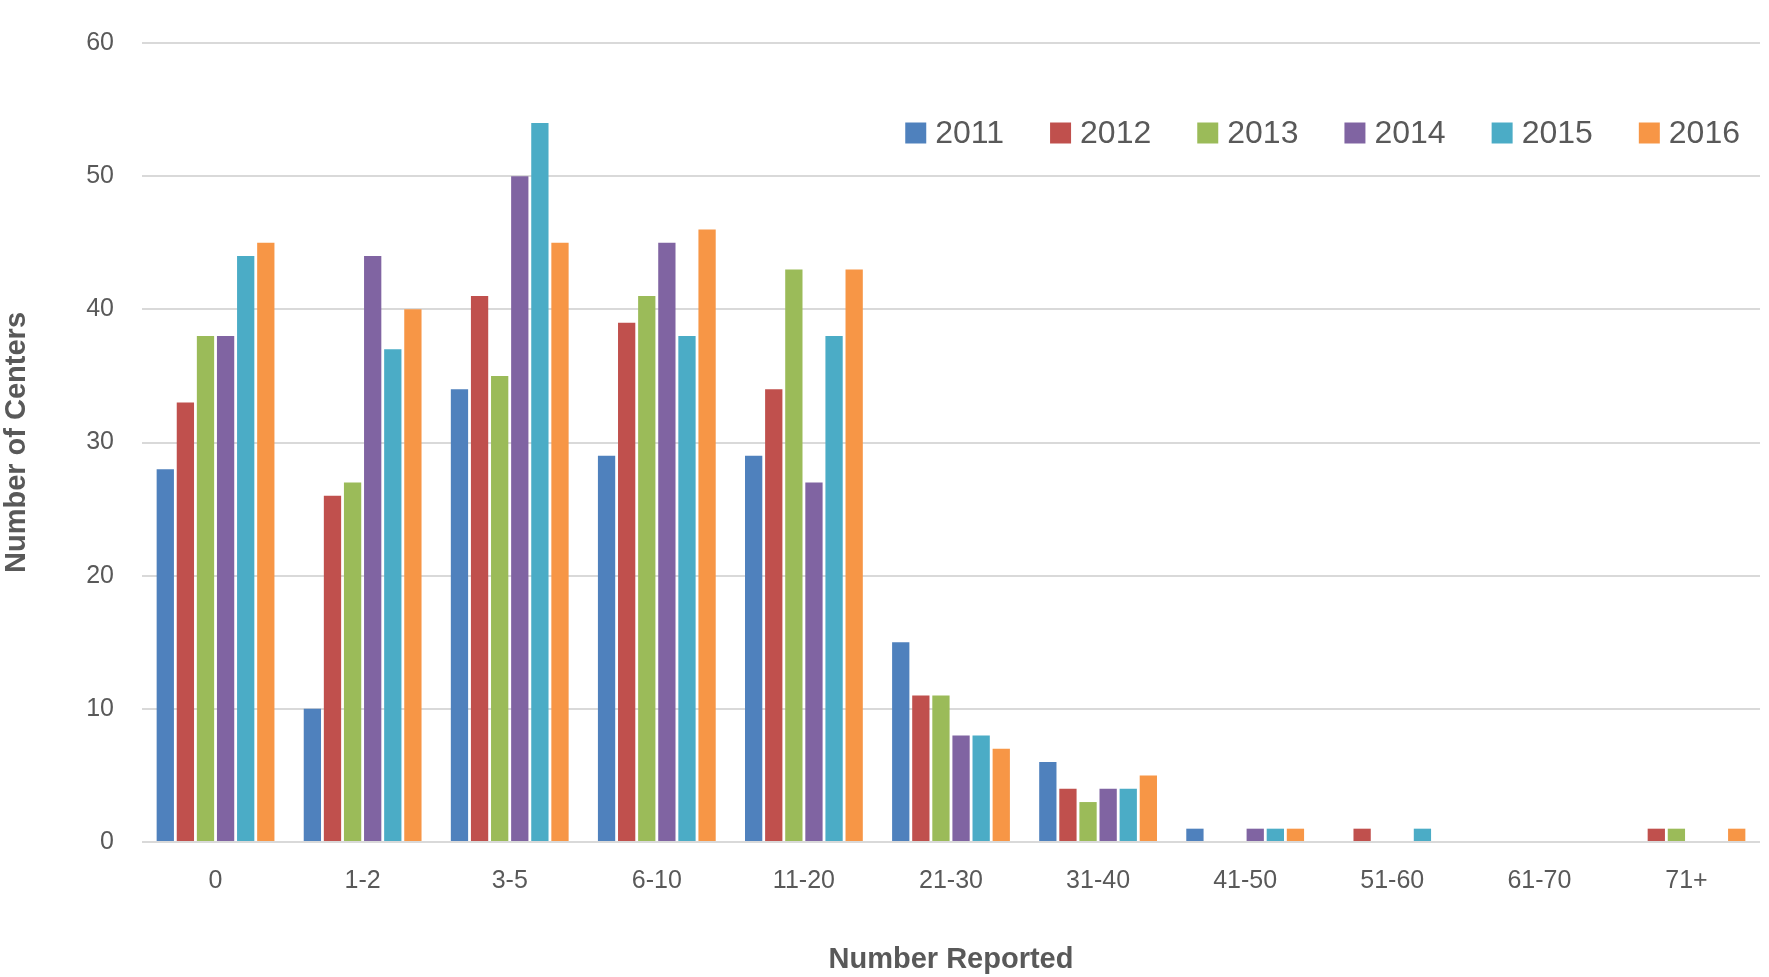  What do you see at coordinates (951, 957) in the screenshot?
I see `x-axis-title: Number Reported` at bounding box center [951, 957].